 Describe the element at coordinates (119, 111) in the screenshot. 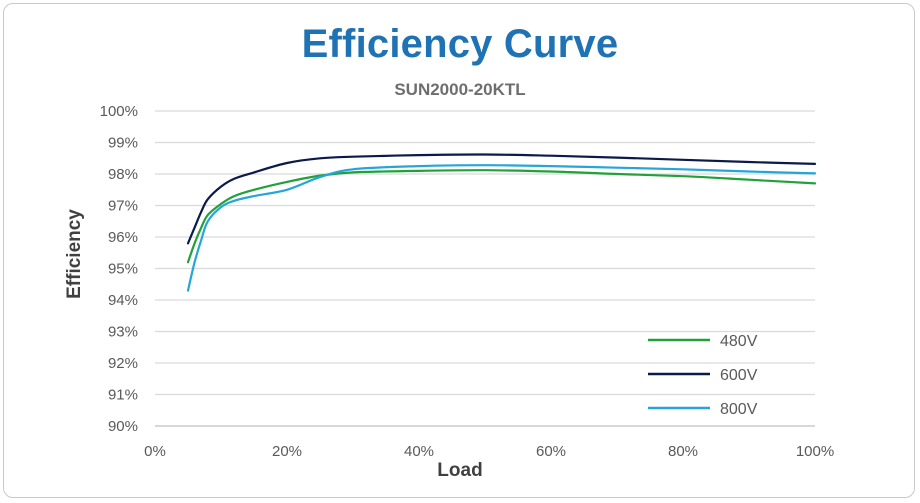

I see `y-tick-label: 100%` at that location.